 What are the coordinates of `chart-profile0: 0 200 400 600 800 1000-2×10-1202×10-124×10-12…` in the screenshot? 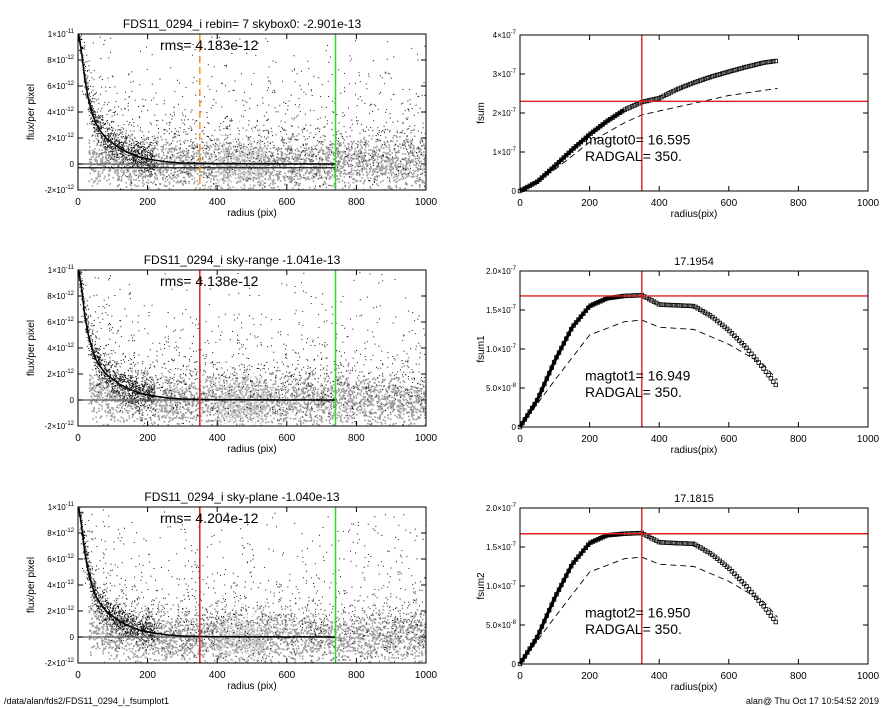 It's located at (232, 118).